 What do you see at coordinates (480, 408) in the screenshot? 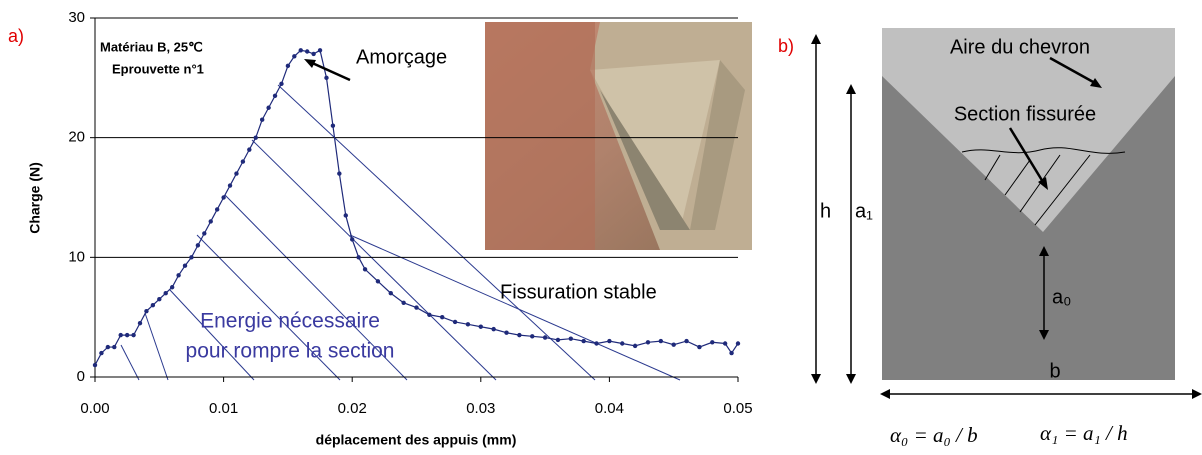
I see `x-tick-label: 0.03` at bounding box center [480, 408].